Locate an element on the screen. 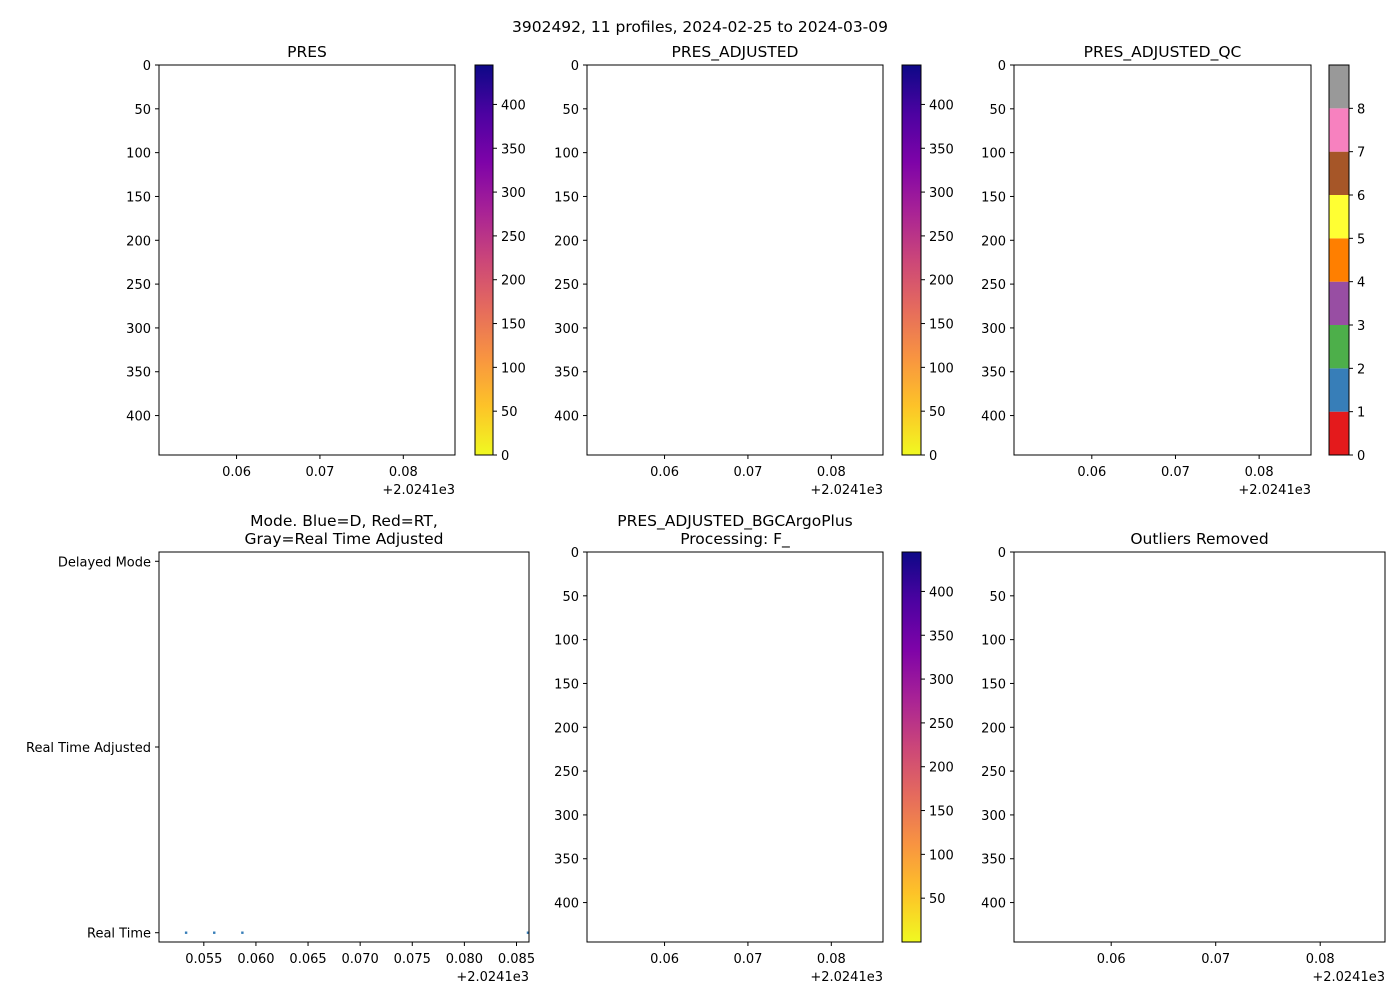  x-tick-label: 0.075 is located at coordinates (412, 959).